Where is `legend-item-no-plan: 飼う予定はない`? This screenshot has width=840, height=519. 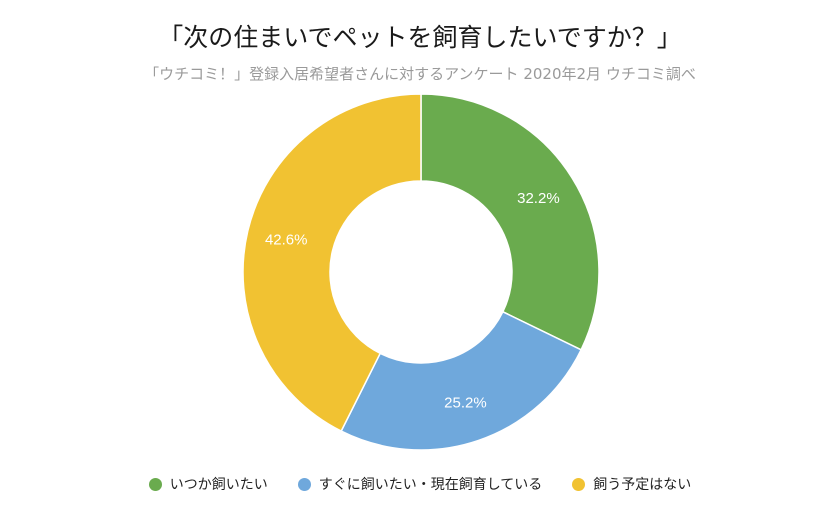
legend-item-no-plan: 飼う予定はない is located at coordinates (631, 484).